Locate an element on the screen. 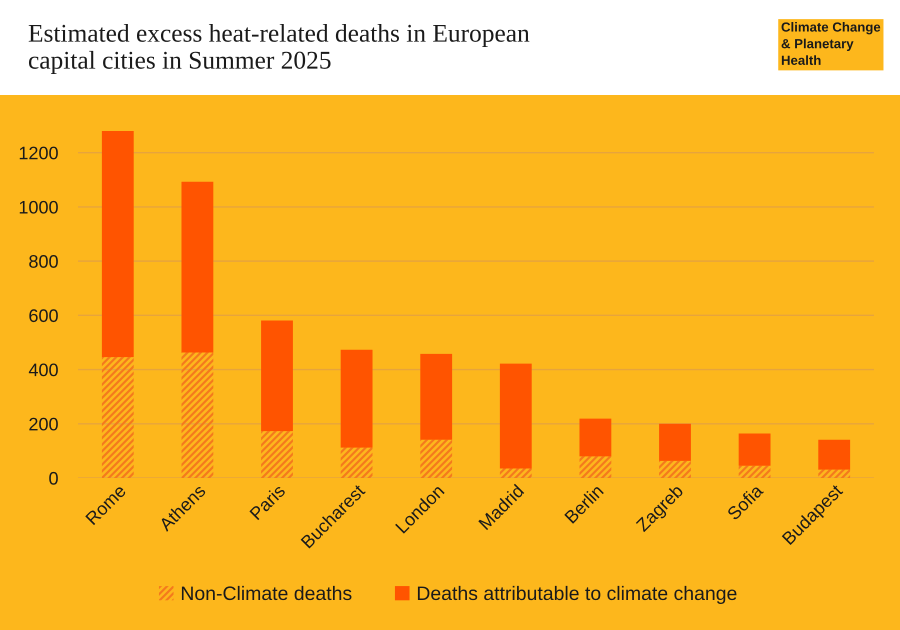  y-tick-label: 1000 is located at coordinates (39, 207).